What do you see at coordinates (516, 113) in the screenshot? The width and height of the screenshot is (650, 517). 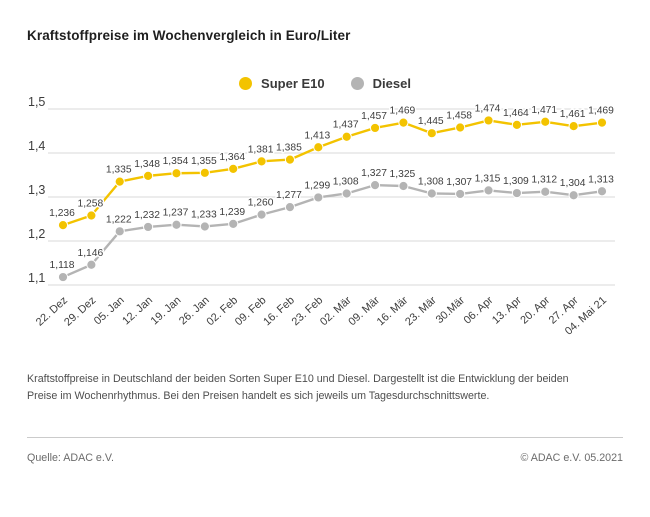 I see `value-label: 1,464` at bounding box center [516, 113].